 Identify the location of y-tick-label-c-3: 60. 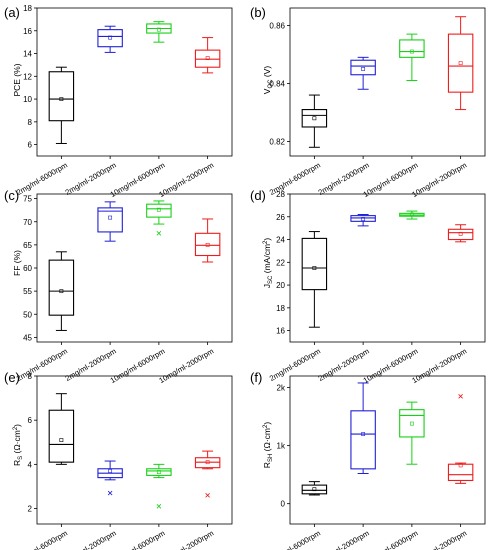
(27, 268).